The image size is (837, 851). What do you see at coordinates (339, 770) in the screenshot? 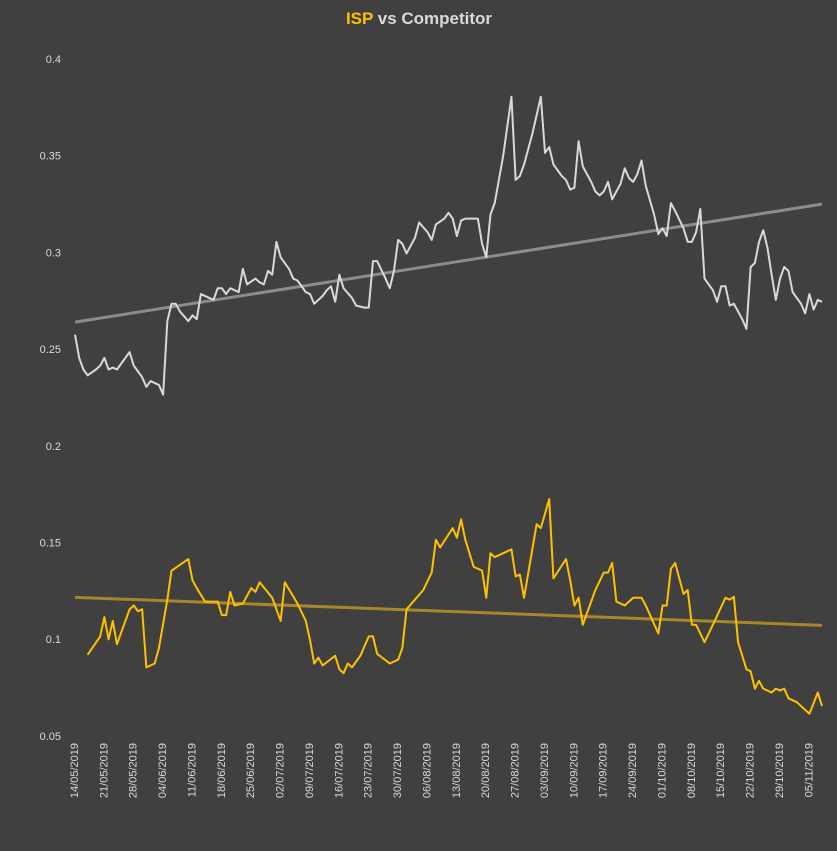
I see `x-tick-label: 16/07/2019` at bounding box center [339, 770].